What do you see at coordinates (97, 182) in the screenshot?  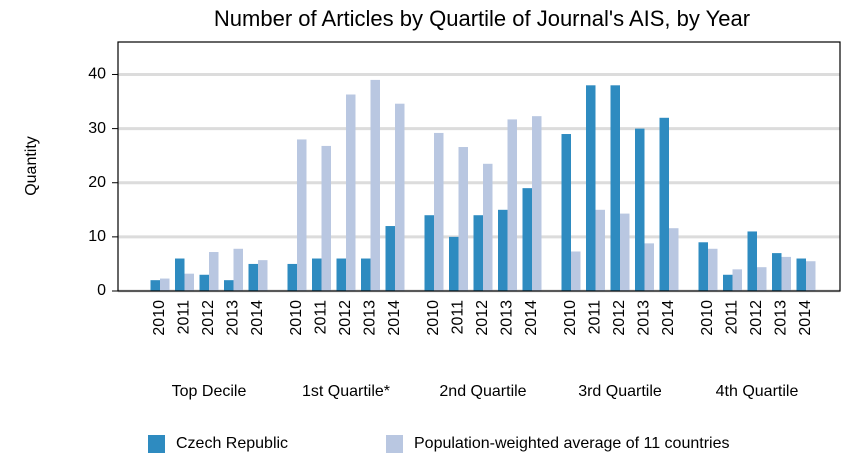 I see `y-tick-label: 20` at bounding box center [97, 182].